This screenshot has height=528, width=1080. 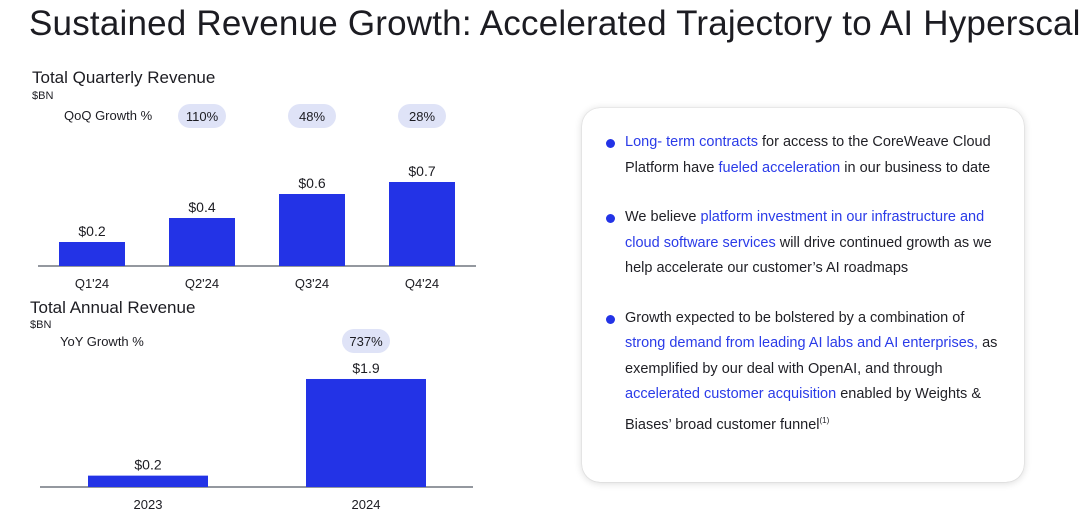 I want to click on chart-title: Total Annual Revenue, so click(x=112, y=307).